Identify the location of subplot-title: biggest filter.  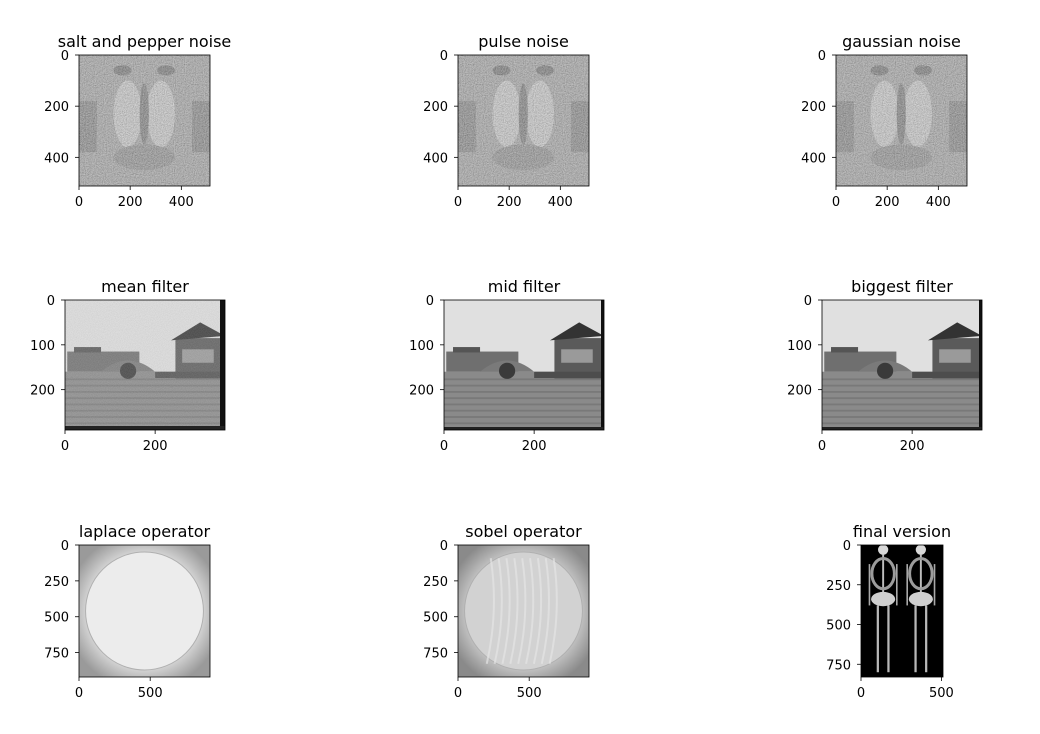
(902, 286).